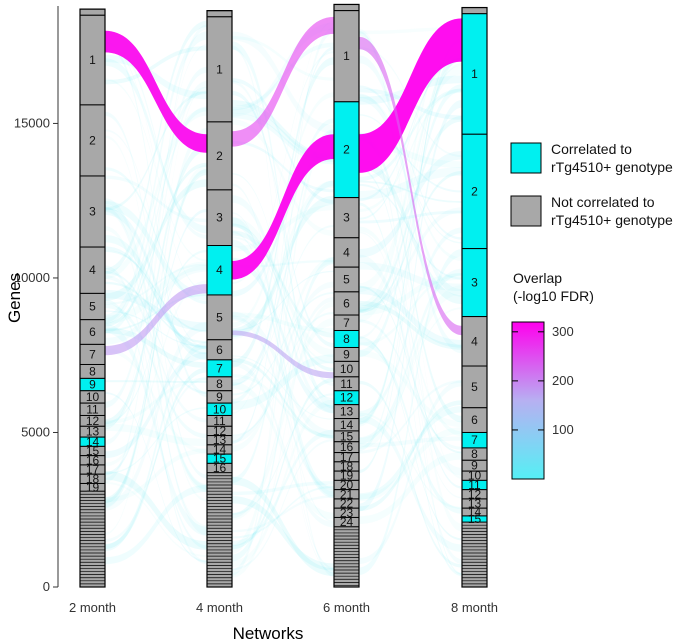 The height and width of the screenshot is (642, 685). I want to click on legend-label: rTg4510+ genotype, so click(612, 220).